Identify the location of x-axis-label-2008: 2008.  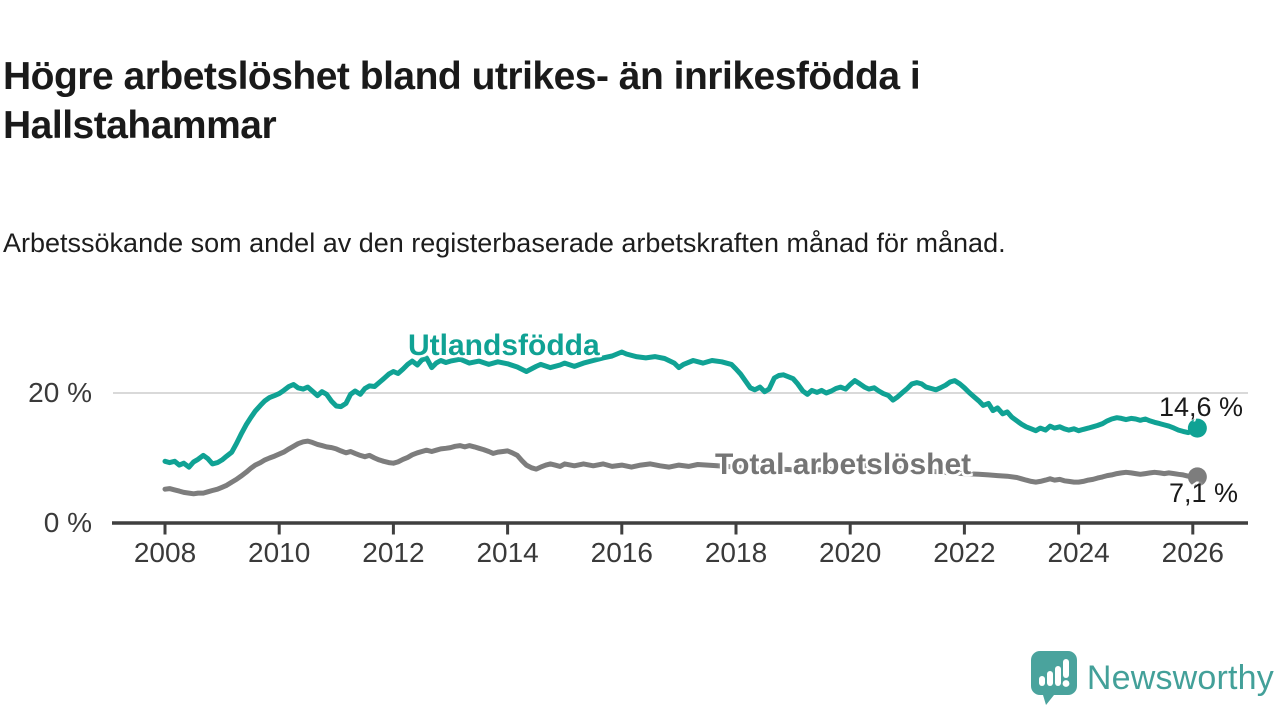
(165, 552).